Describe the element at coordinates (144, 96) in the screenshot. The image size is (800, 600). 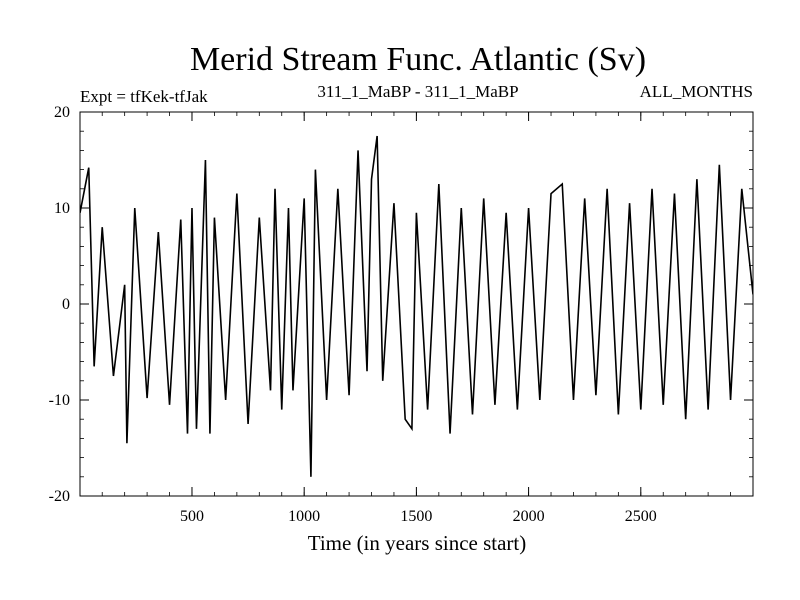
I see `chart-subtitle-left: Expt = tfKek-tfJak` at that location.